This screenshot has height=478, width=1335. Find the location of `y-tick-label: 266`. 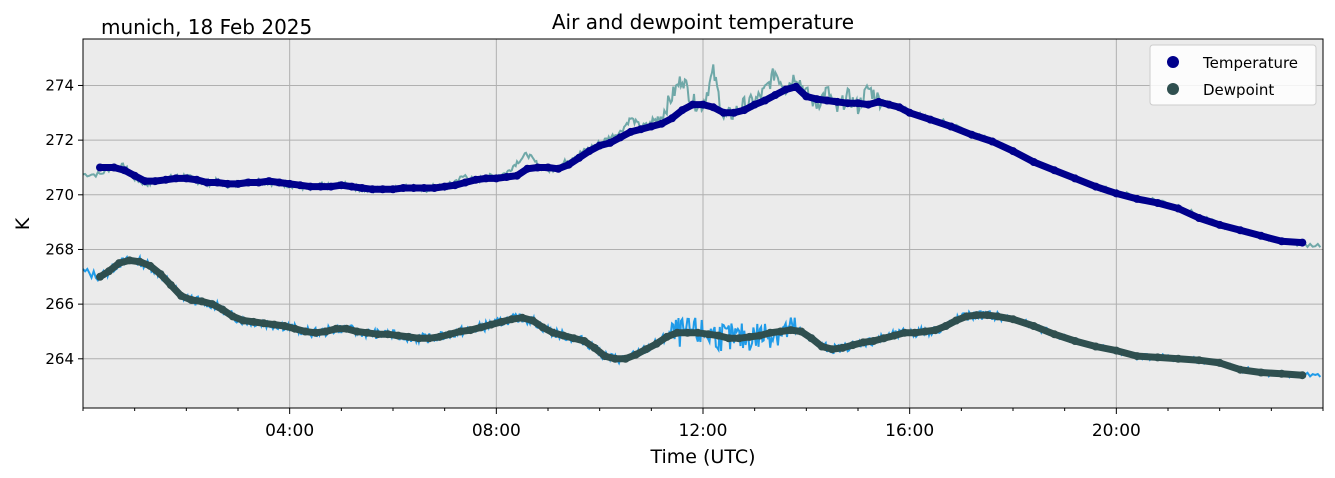

y-tick-label: 266 is located at coordinates (59, 304).